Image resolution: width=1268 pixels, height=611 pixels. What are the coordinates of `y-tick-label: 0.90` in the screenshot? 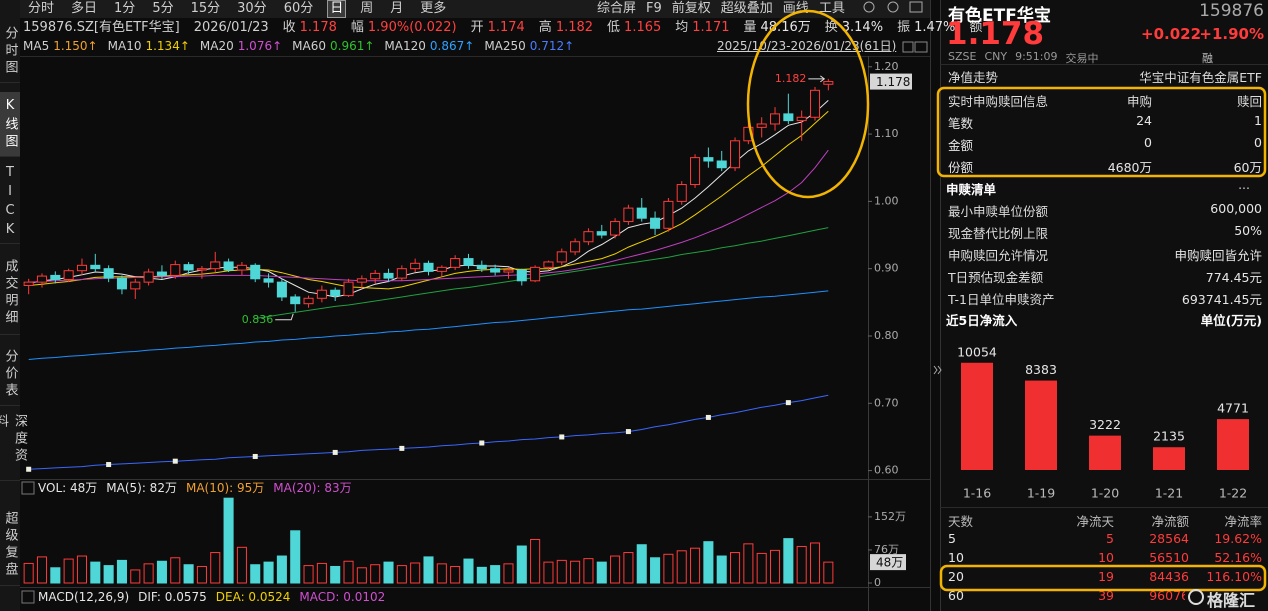 It's located at (886, 268).